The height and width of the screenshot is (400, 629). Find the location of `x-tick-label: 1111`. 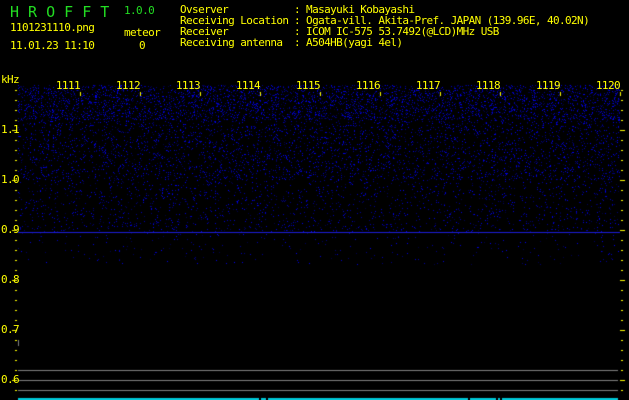

x-tick-label: 1111 is located at coordinates (68, 85).